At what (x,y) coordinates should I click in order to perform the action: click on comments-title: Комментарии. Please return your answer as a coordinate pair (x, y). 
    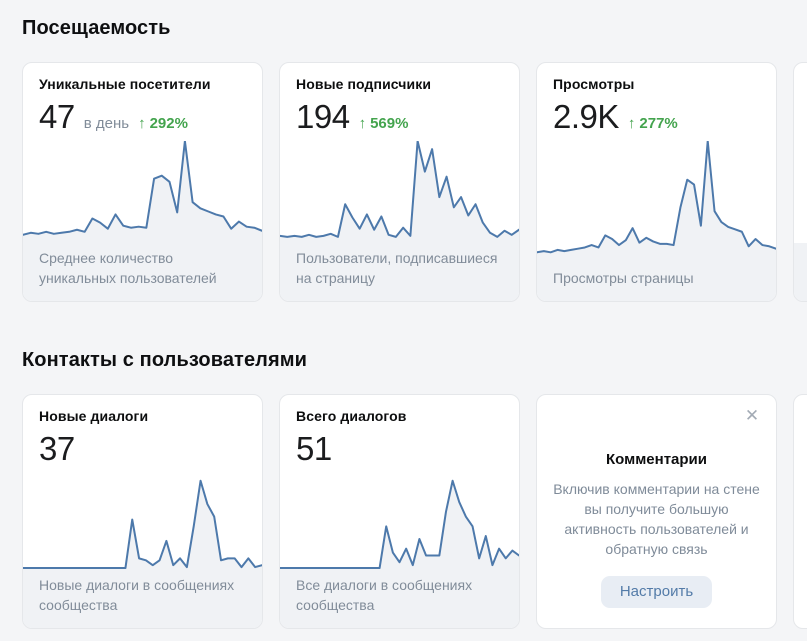
    Looking at the image, I should click on (656, 459).